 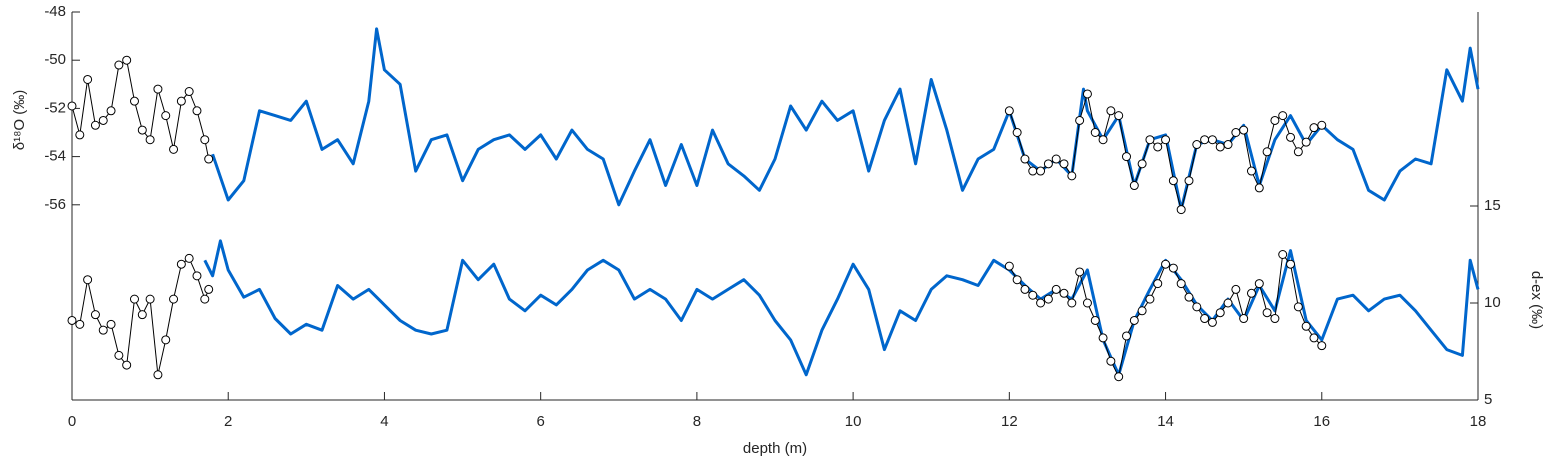 I want to click on x-tick-label: 10, so click(x=853, y=421).